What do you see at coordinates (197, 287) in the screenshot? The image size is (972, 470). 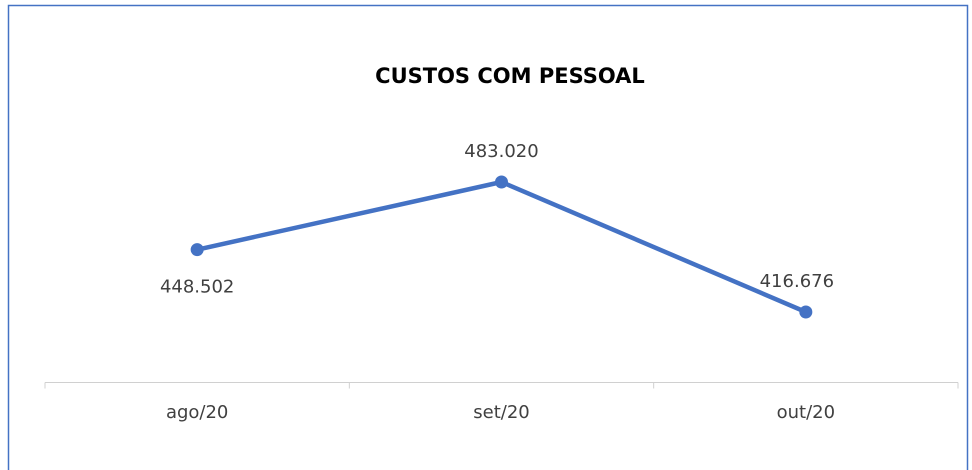 I see `data-label: 448.502` at bounding box center [197, 287].